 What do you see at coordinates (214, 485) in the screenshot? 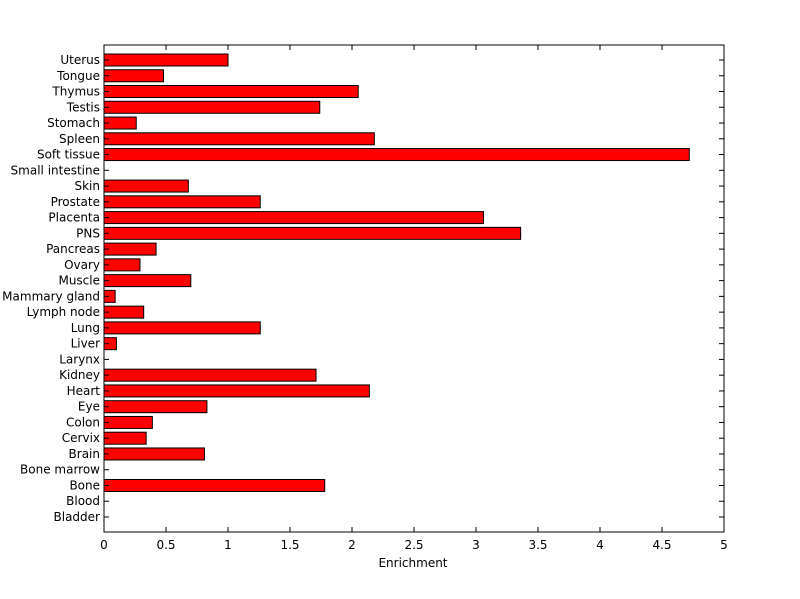
I see `bar-bone` at bounding box center [214, 485].